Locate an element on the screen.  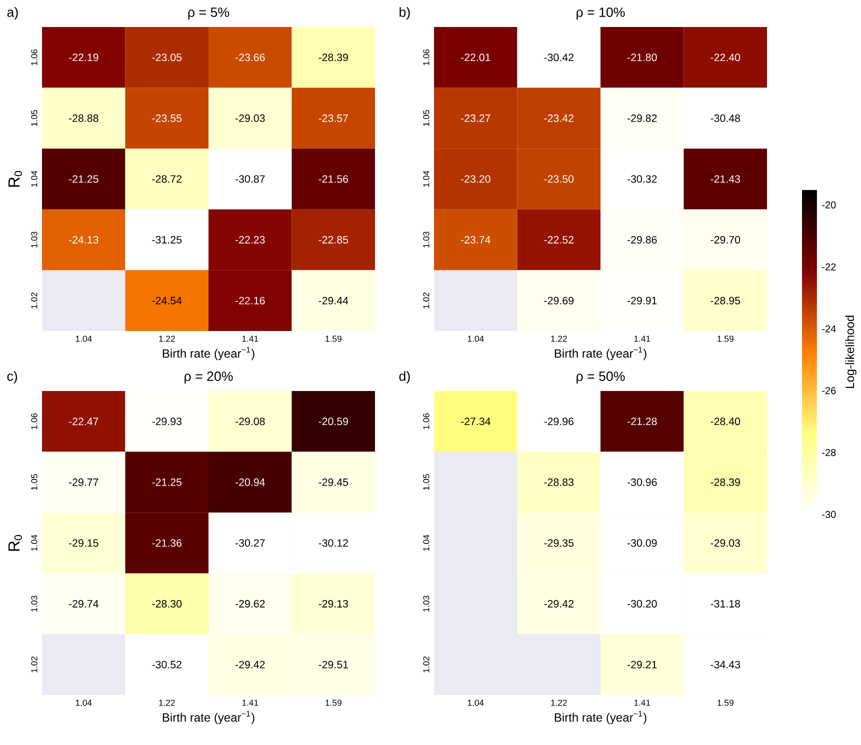
data-label: -29.62 is located at coordinates (250, 604).